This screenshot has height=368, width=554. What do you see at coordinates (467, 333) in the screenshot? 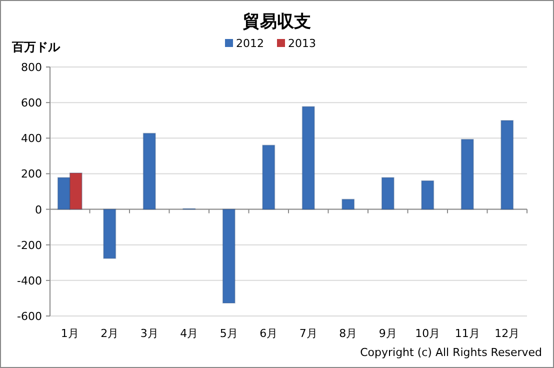
I see `x-tick-label: 11月` at bounding box center [467, 333].